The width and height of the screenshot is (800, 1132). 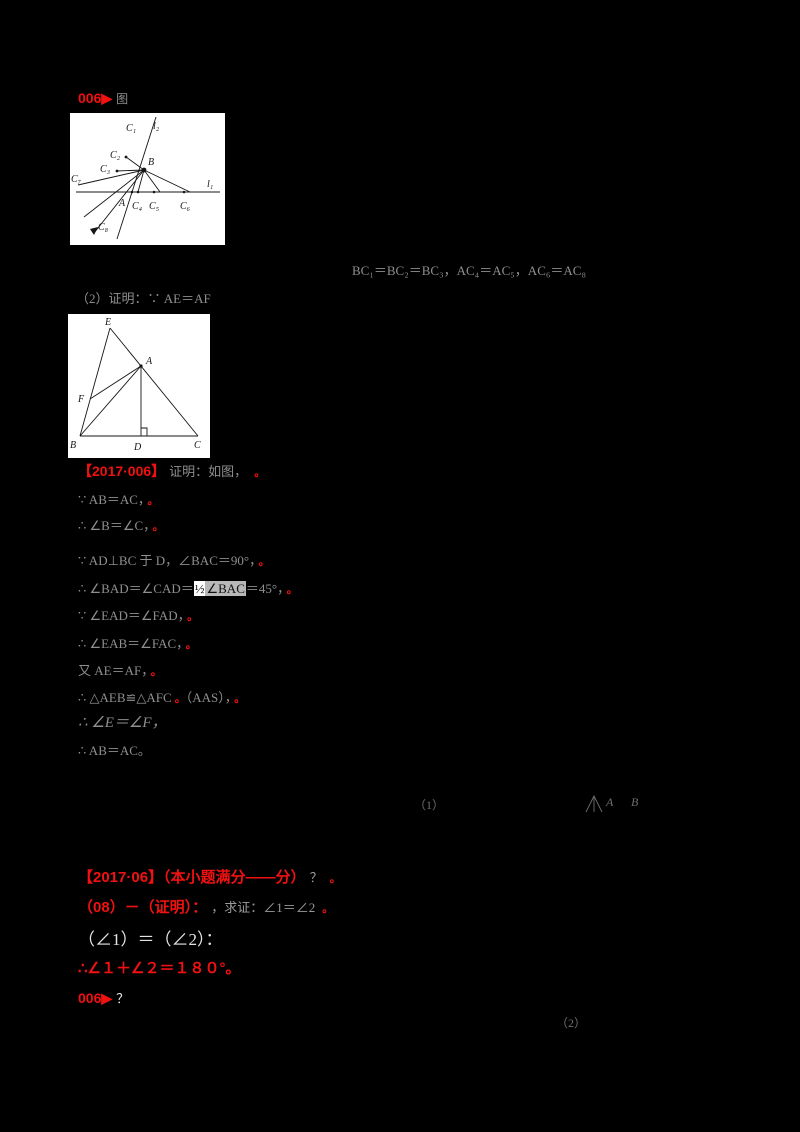 I want to click on line-text: （AAS），, so click(x=208, y=697).